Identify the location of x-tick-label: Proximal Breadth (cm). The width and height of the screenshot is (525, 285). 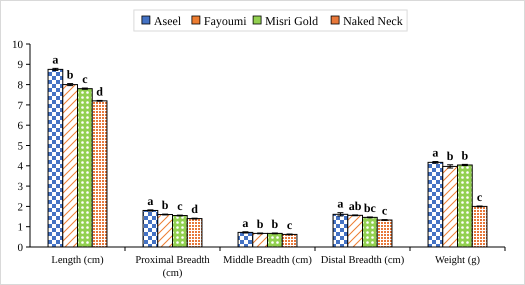
(172, 267).